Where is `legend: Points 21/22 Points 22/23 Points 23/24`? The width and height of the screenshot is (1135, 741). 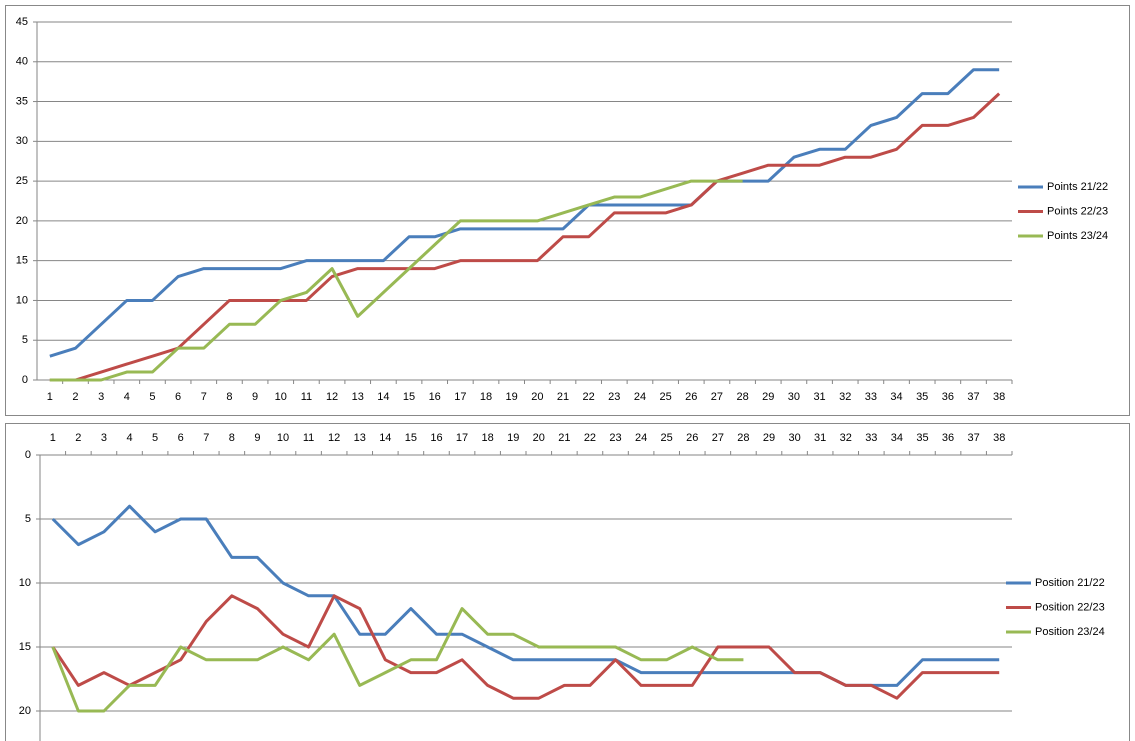 legend: Points 21/22 Points 22/23 Points 23/24 is located at coordinates (1063, 211).